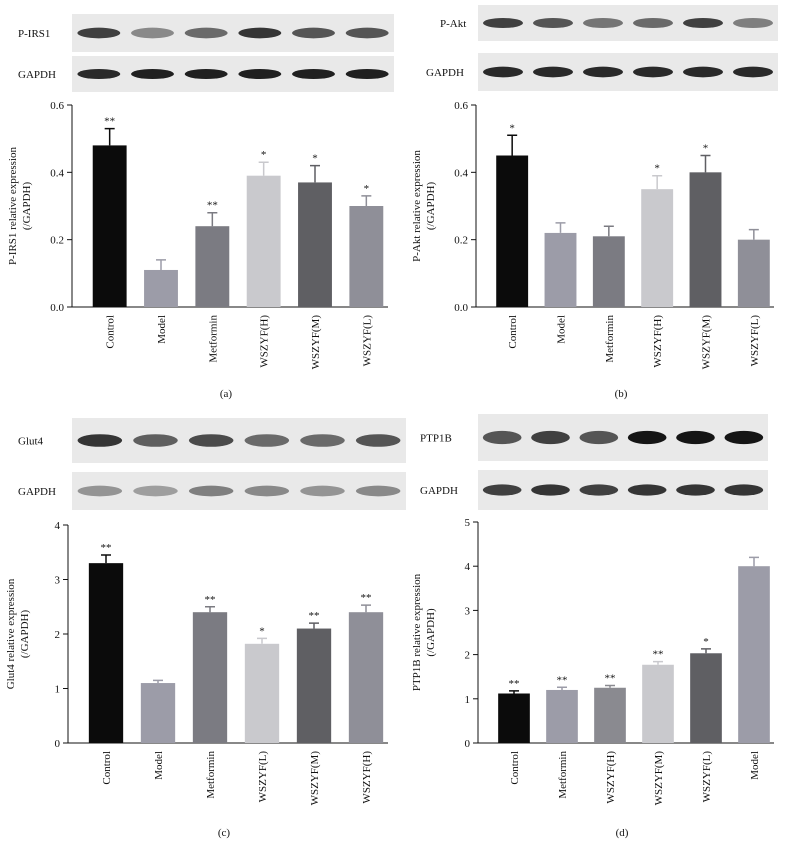 The width and height of the screenshot is (786, 863). What do you see at coordinates (453, 24) in the screenshot?
I see `blot-label: P-Akt` at bounding box center [453, 24].